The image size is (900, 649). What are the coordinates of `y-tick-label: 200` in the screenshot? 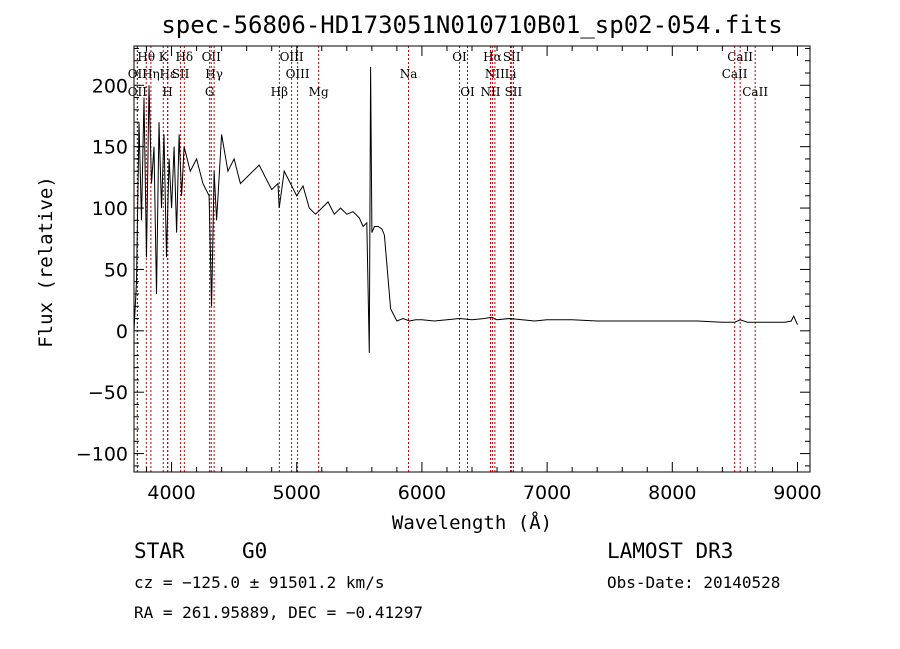 It's located at (110, 86).